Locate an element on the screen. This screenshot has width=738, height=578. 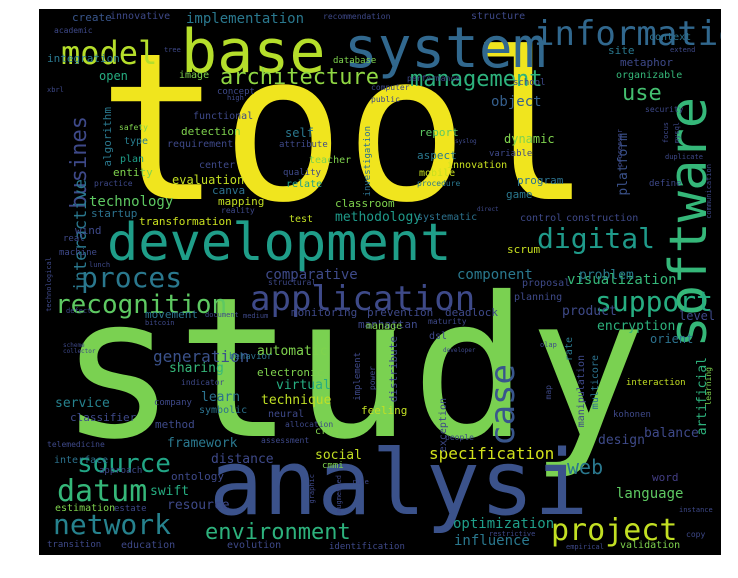
word-learn: learn is located at coordinates (221, 397).